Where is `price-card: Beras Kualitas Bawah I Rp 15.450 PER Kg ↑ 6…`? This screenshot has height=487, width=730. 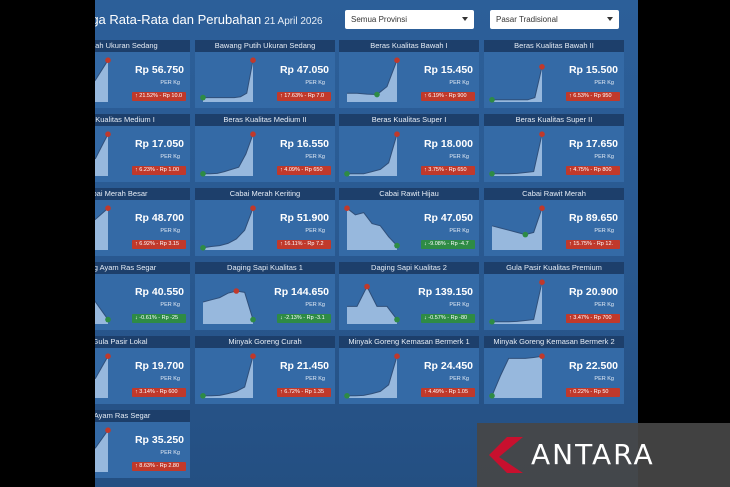 price-card: Beras Kualitas Bawah I Rp 15.450 PER Kg ↑ 6… is located at coordinates (409, 74).